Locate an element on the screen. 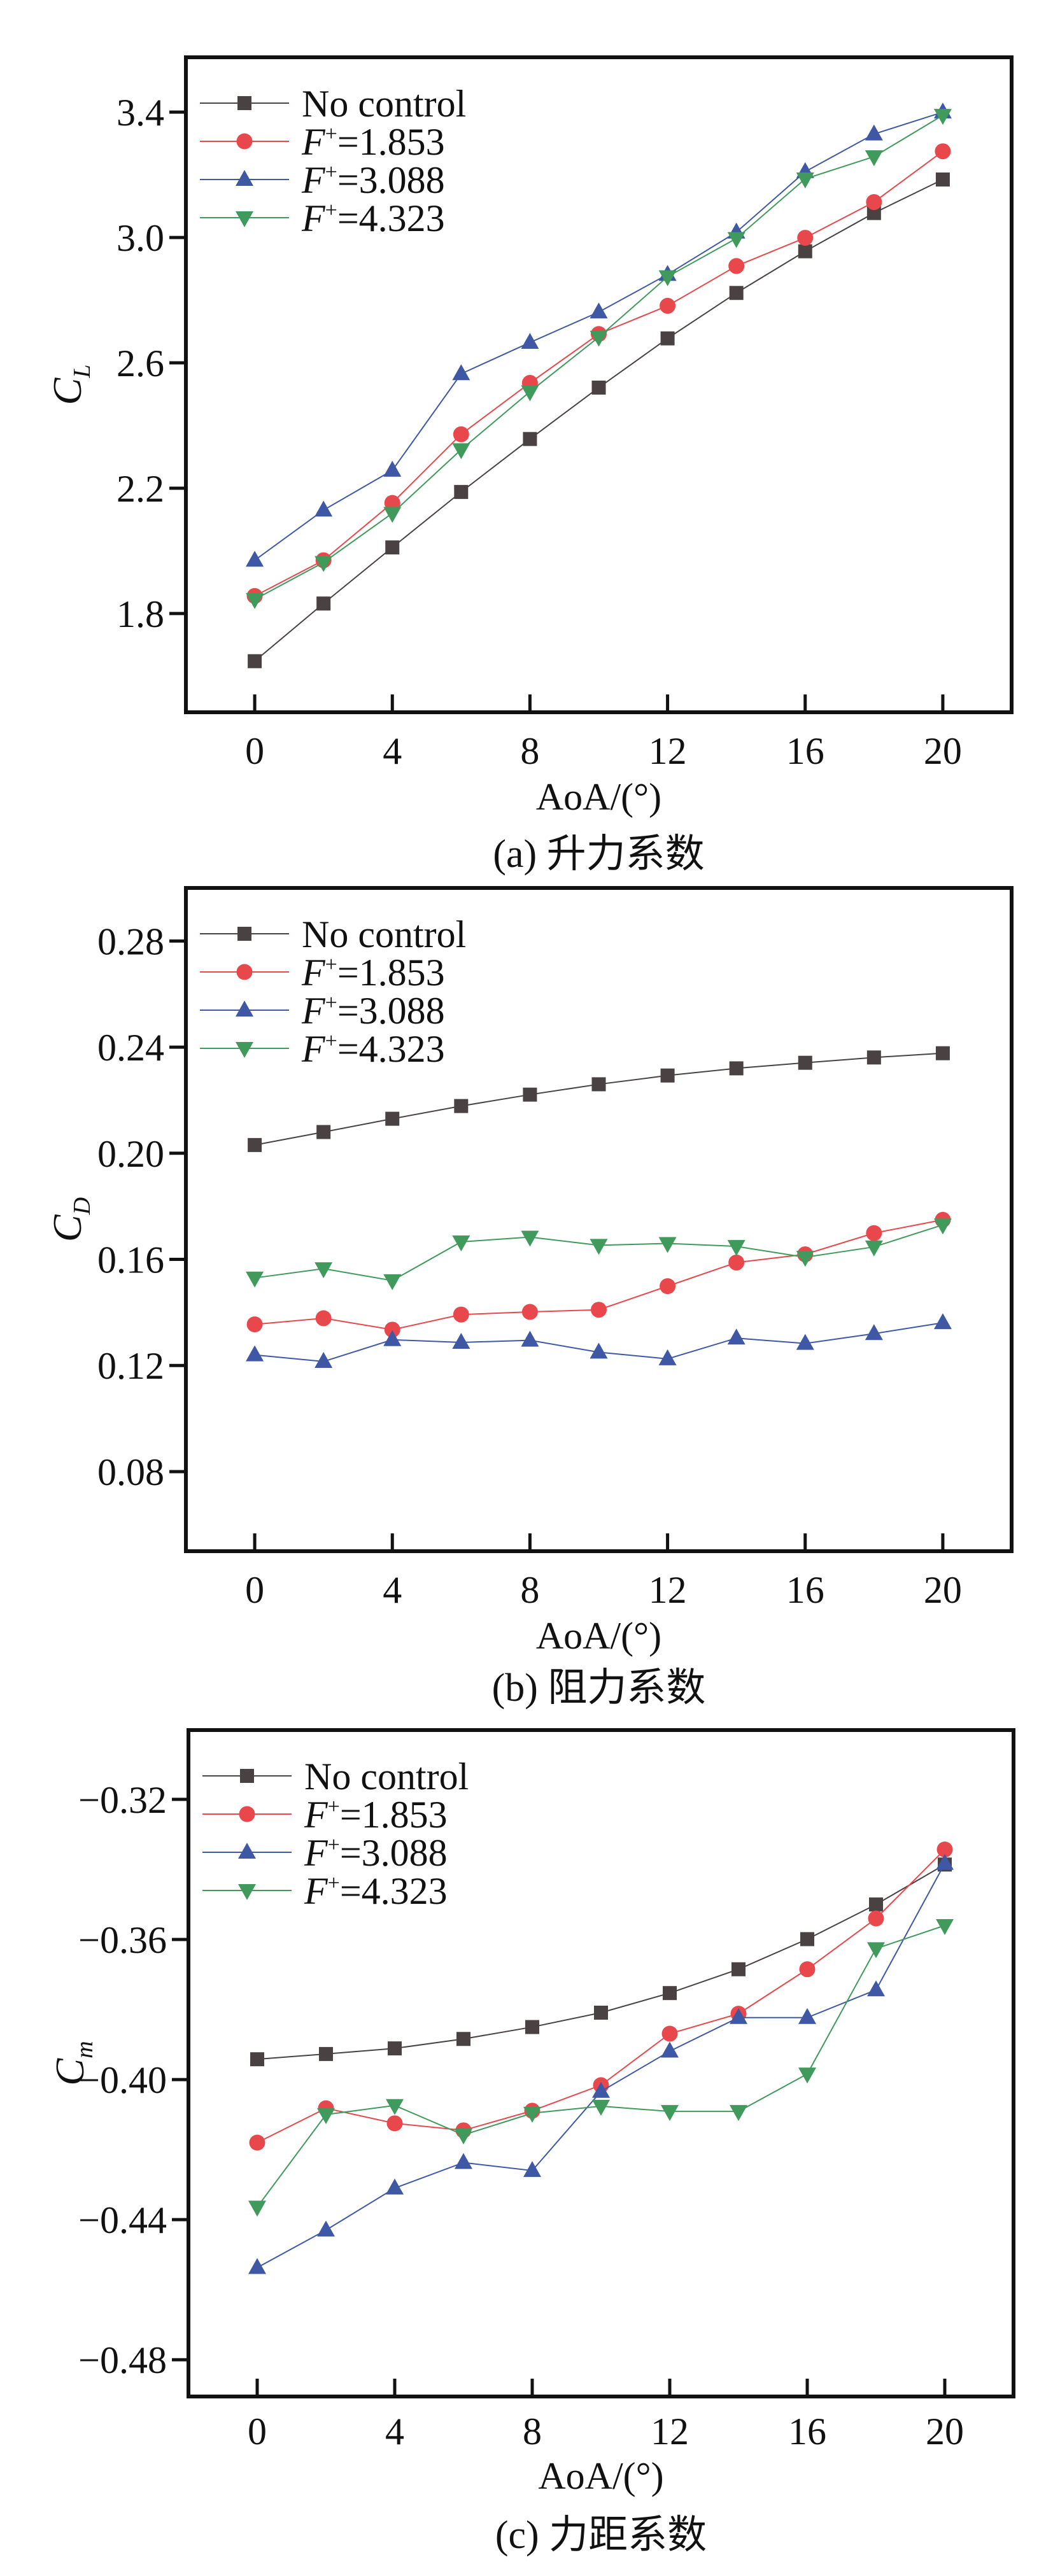 This screenshot has width=1053, height=2576. legend-label: F+=1.853 is located at coordinates (373, 973).